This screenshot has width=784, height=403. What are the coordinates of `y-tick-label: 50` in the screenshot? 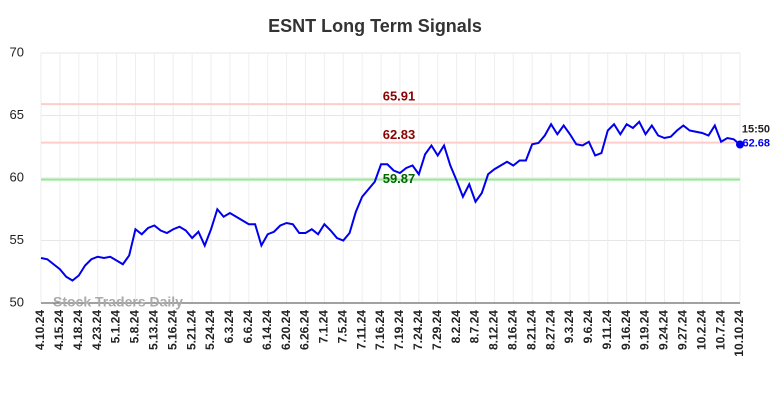 It's located at (17, 301).